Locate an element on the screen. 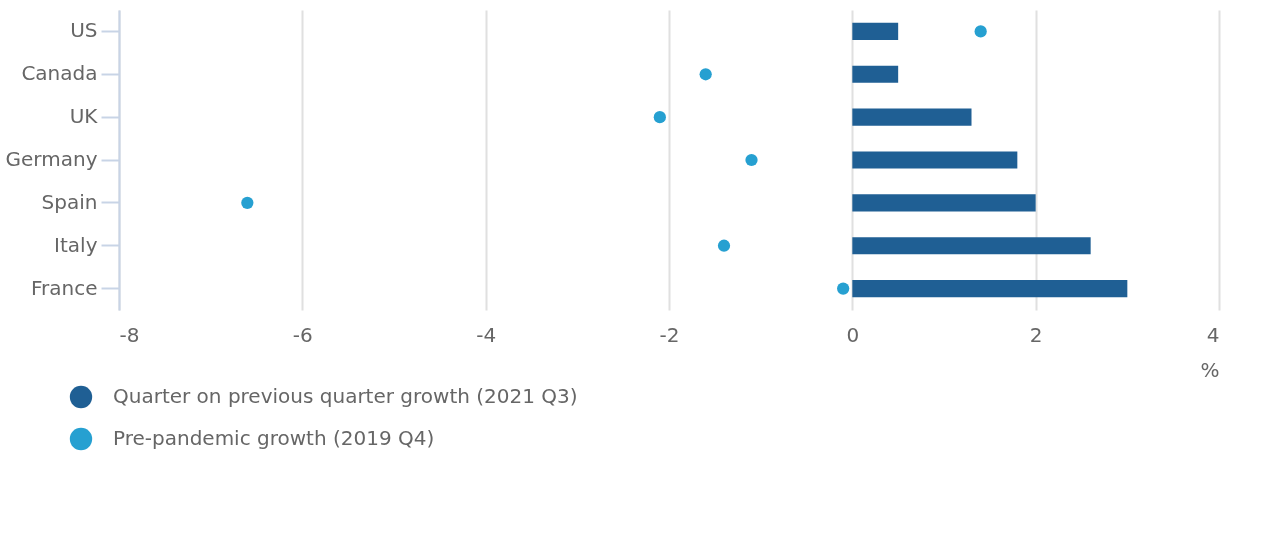 This screenshot has height=556, width=1265. y-tick-label: UK is located at coordinates (84, 116).